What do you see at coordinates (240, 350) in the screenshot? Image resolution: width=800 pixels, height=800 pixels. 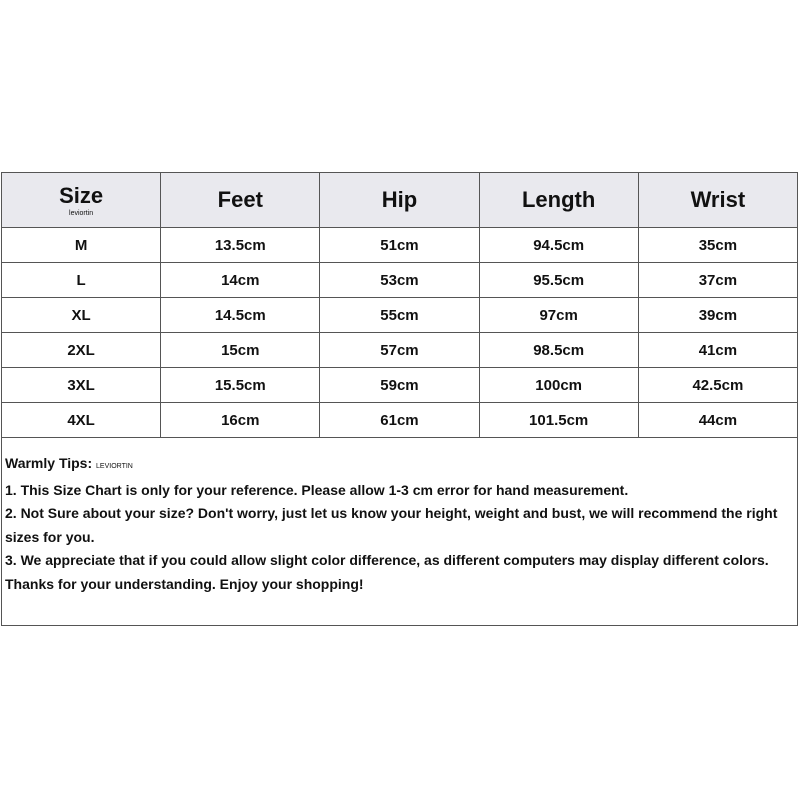 I see `measure-cell: 15cm` at bounding box center [240, 350].